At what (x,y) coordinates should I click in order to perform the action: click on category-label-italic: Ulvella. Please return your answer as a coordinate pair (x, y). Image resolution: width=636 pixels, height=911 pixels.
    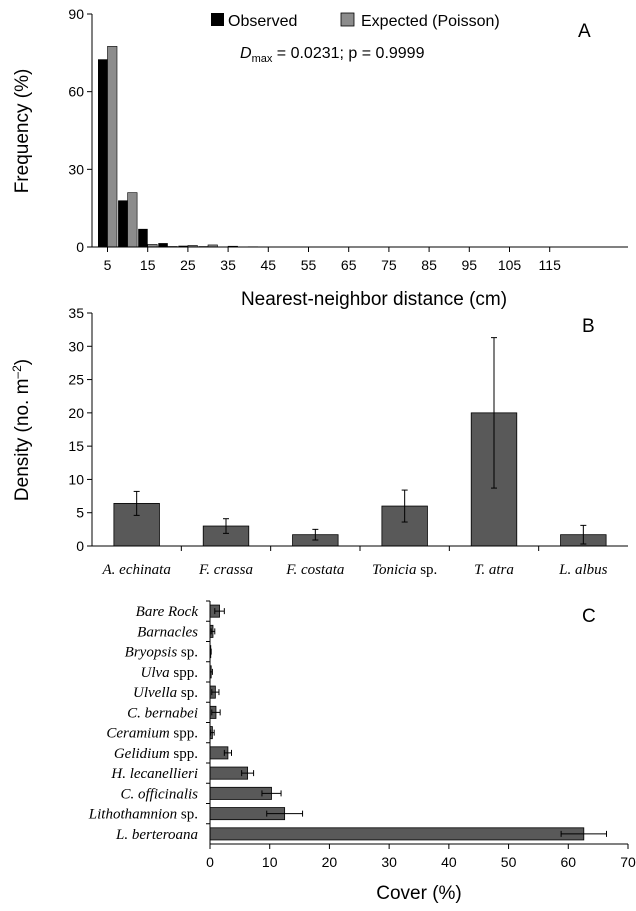
    Looking at the image, I should click on (155, 693).